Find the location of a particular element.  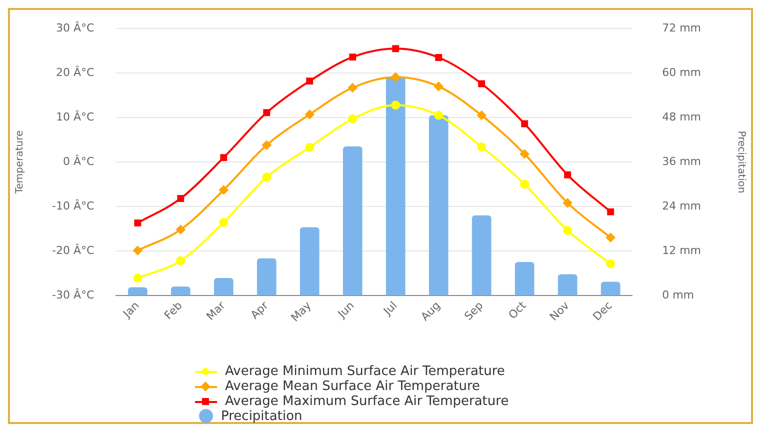

x-tick-label: Jun is located at coordinates (345, 310).